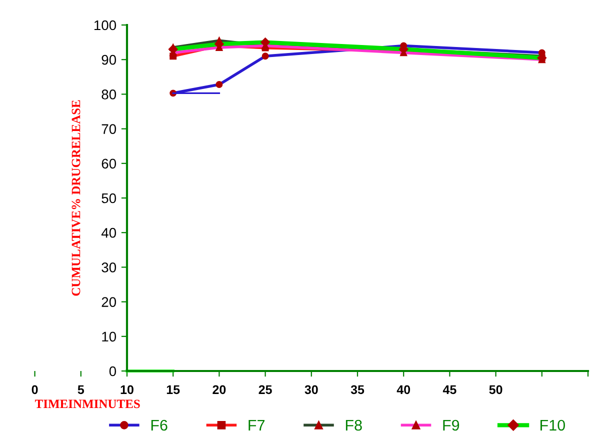 The height and width of the screenshot is (443, 593). What do you see at coordinates (109, 95) in the screenshot?
I see `y-tick-label: 80` at bounding box center [109, 95].